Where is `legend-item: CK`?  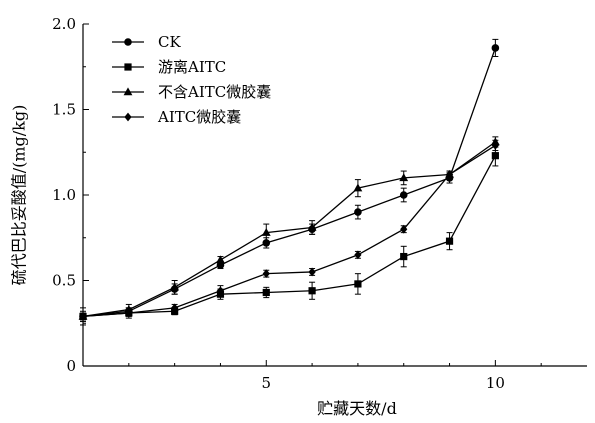
legend-item: CK is located at coordinates (146, 42).